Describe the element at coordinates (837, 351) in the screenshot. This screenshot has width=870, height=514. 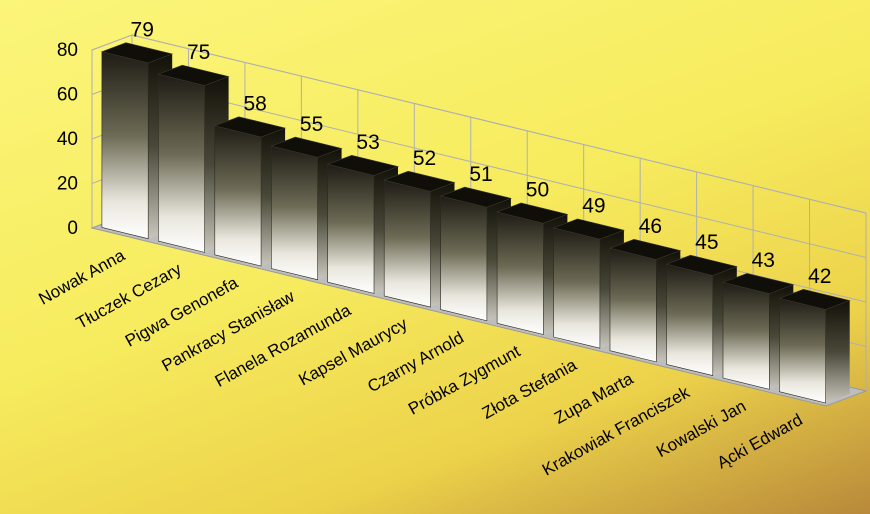
I see `bar-side` at that location.